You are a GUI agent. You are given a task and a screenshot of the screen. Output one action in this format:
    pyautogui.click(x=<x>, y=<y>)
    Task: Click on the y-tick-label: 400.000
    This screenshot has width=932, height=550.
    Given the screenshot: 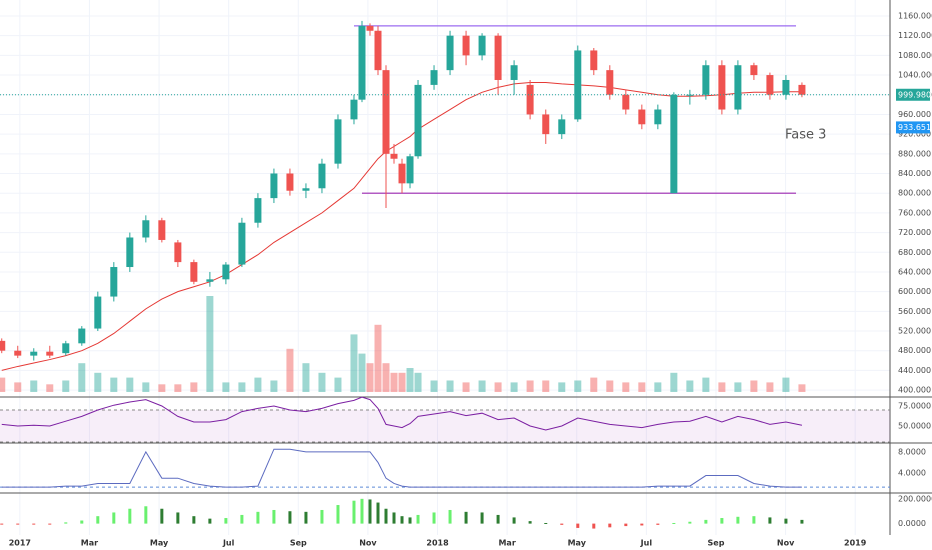 What is the action you would take?
    pyautogui.click(x=914, y=390)
    